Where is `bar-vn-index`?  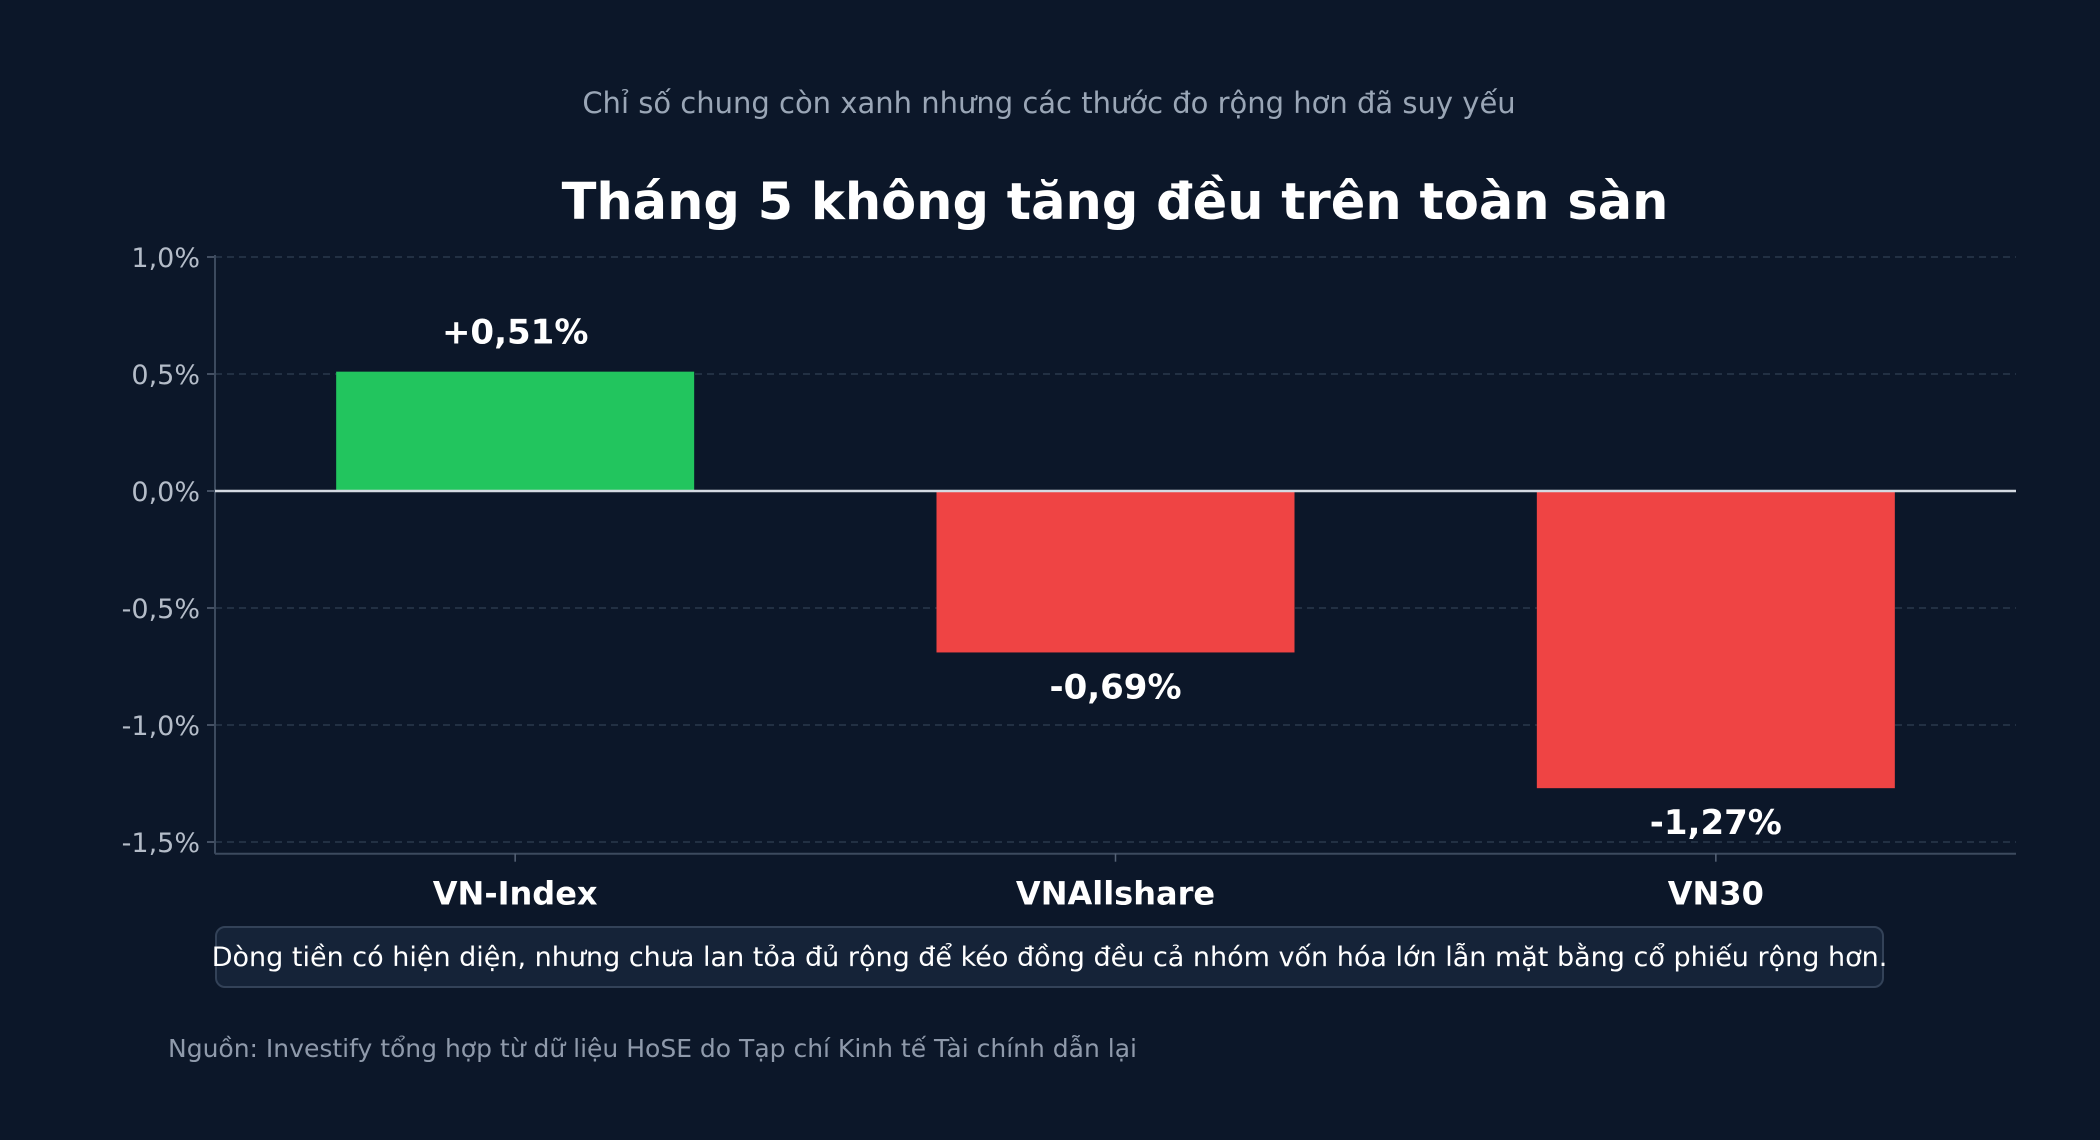 bar-vn-index is located at coordinates (515, 431).